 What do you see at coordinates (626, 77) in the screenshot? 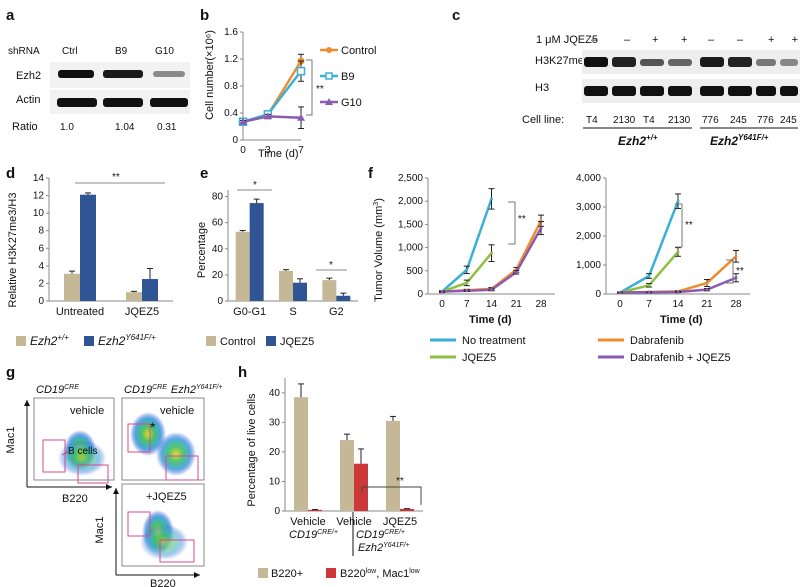
I see `panel-c: c 1 μM JQEZ5 – – + + – – + + H3K27me3 H3` at bounding box center [626, 77].